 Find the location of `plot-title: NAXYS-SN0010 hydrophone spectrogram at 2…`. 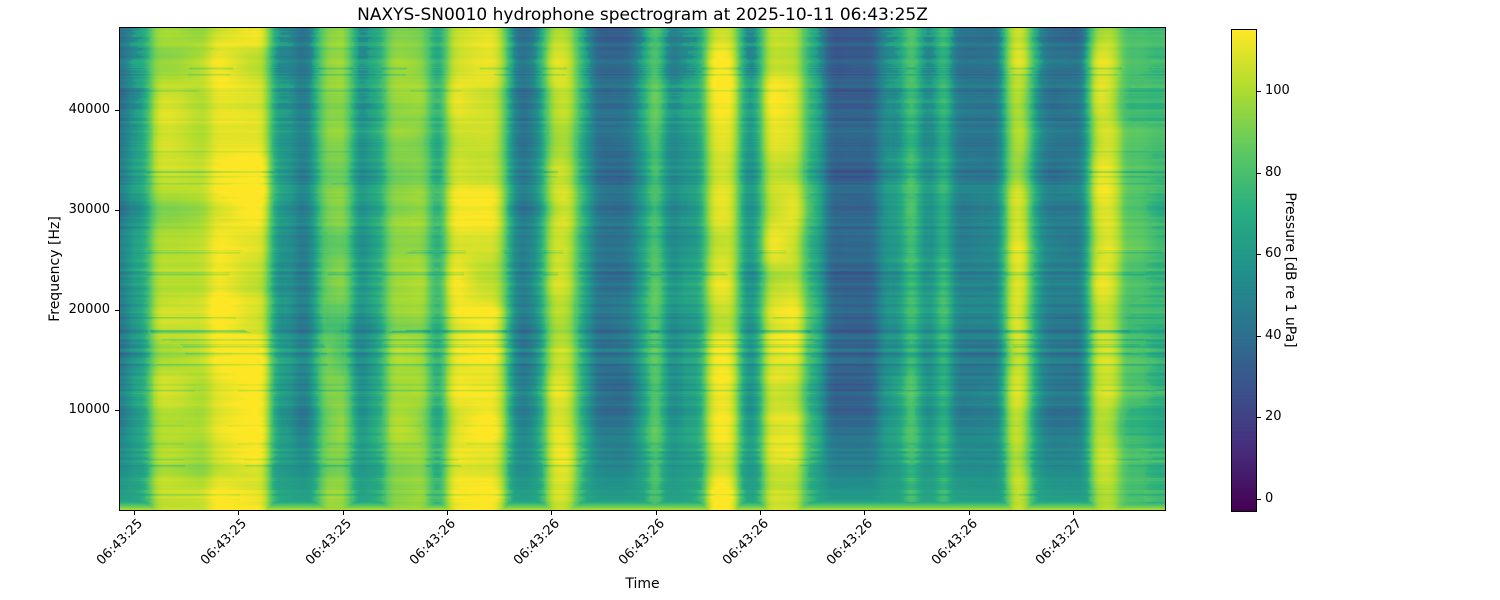

plot-title: NAXYS-SN0010 hydrophone spectrogram at 2… is located at coordinates (642, 15).